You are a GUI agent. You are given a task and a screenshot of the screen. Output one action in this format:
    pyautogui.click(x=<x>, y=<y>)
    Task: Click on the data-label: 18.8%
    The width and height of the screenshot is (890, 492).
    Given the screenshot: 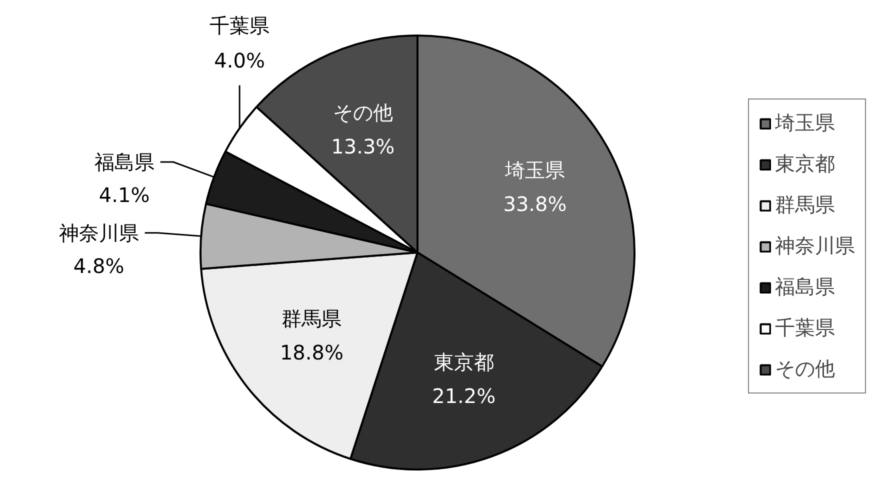 What is the action you would take?
    pyautogui.click(x=312, y=352)
    